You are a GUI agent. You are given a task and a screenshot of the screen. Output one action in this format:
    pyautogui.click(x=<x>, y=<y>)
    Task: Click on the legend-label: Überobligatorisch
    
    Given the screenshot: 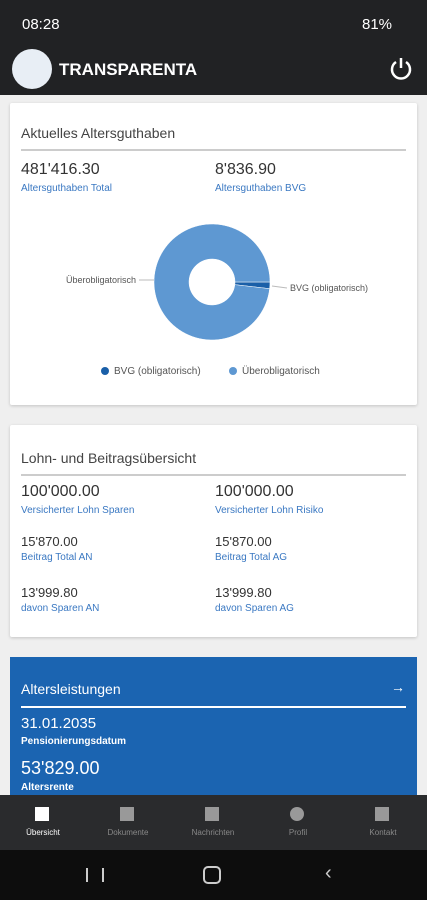 What is the action you would take?
    pyautogui.click(x=281, y=371)
    